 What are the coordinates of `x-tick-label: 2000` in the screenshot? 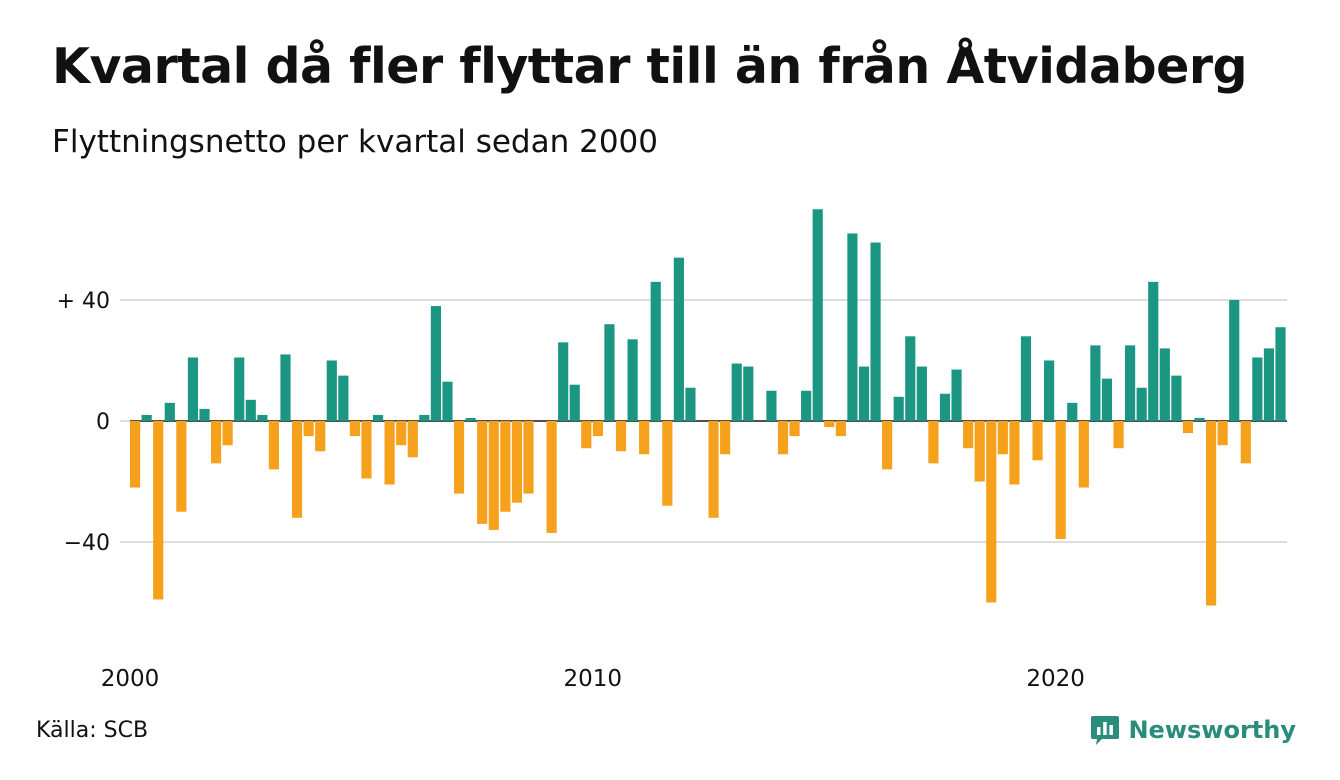 It's located at (130, 679).